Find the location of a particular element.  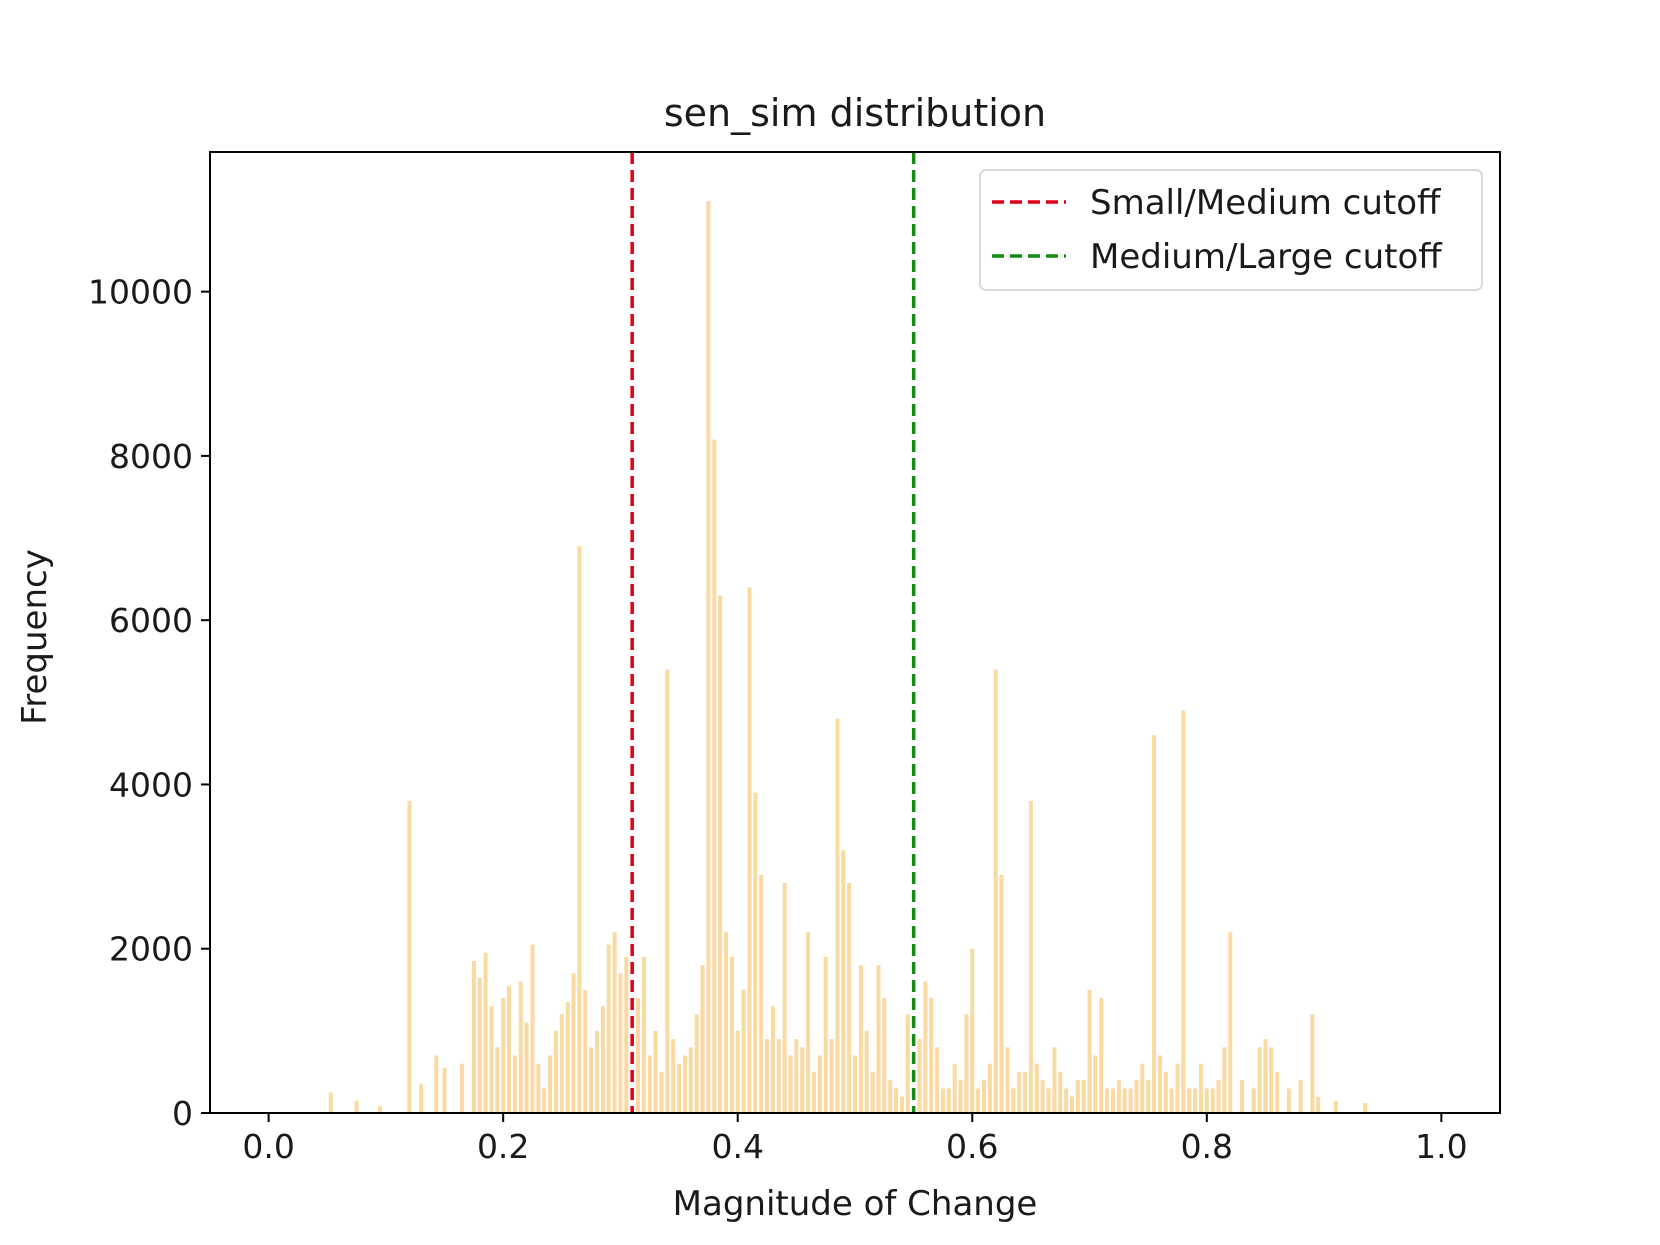

y-tick-label: 2000 is located at coordinates (151, 949).